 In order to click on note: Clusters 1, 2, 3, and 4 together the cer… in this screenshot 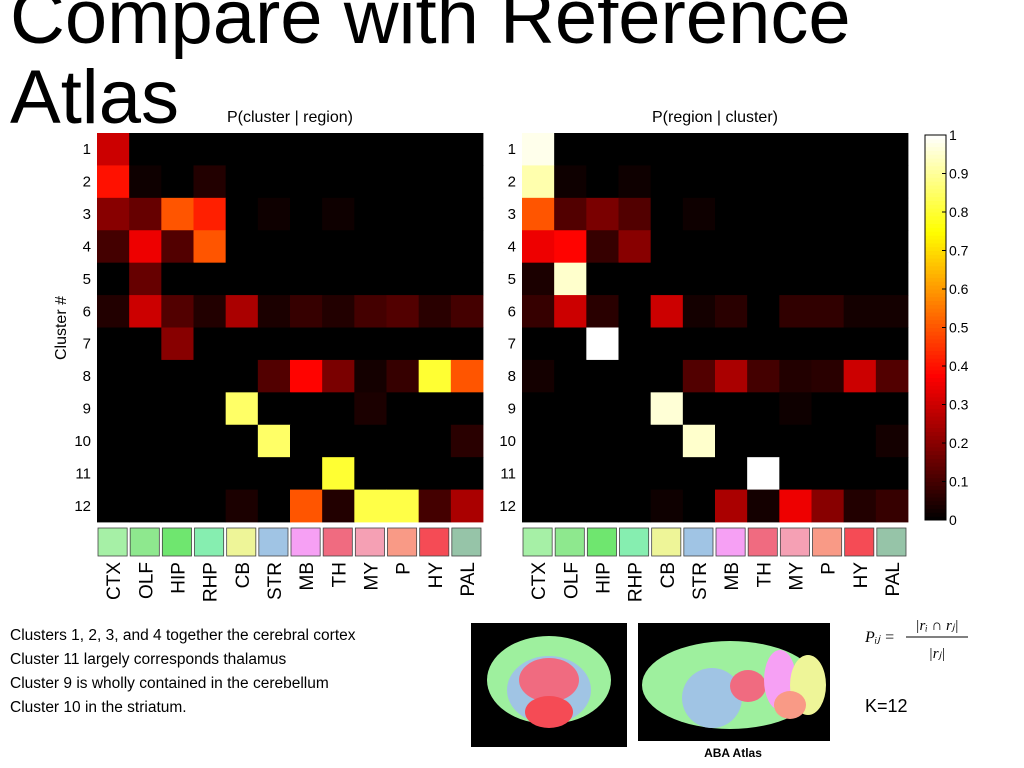, I will do `click(183, 635)`.